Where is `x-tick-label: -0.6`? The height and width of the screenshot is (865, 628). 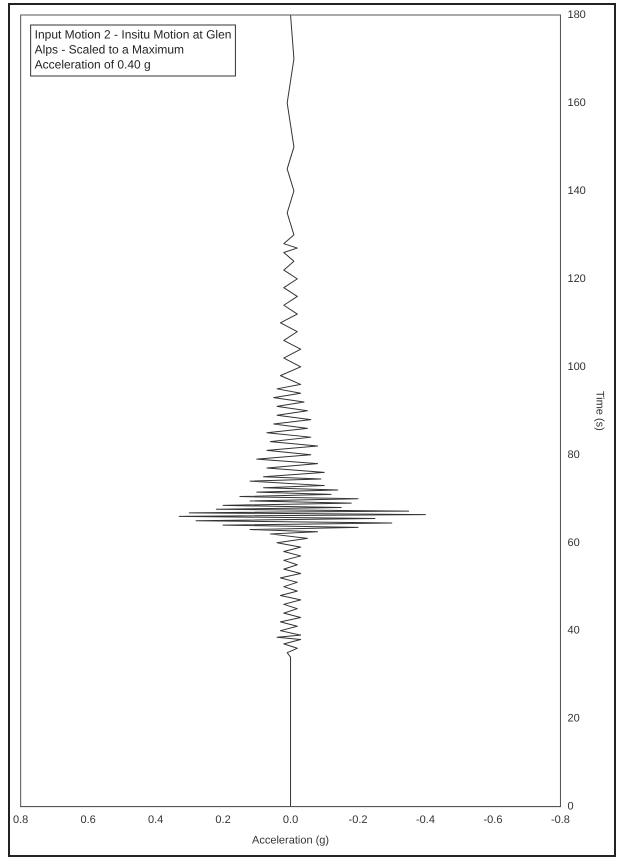 x-tick-label: -0.6 is located at coordinates (492, 820).